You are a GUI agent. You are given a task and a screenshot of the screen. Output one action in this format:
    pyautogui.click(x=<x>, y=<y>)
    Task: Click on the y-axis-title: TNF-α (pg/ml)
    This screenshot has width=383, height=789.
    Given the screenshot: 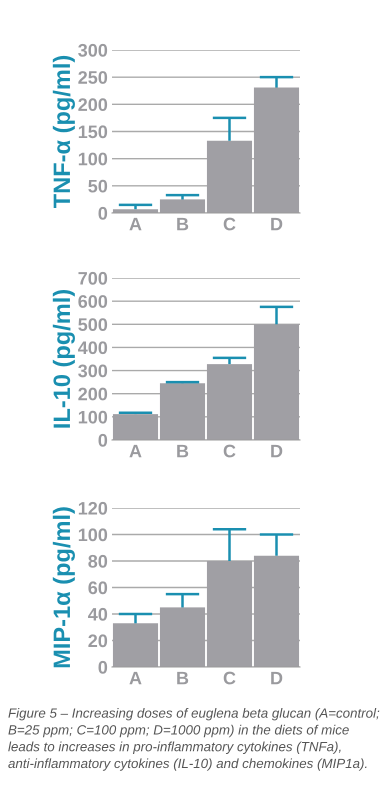 What is the action you would take?
    pyautogui.click(x=63, y=132)
    